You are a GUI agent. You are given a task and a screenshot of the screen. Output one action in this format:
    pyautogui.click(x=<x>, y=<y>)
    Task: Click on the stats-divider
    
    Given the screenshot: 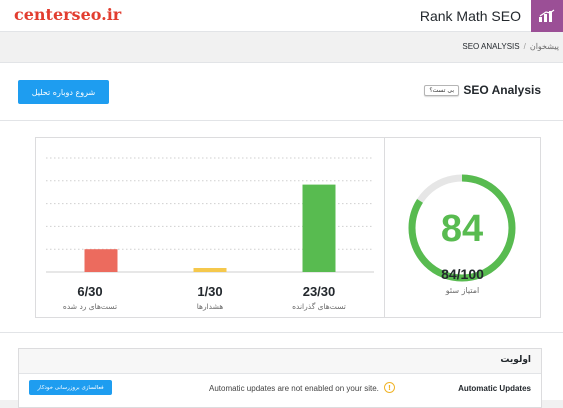 What is the action you would take?
    pyautogui.click(x=384, y=227)
    